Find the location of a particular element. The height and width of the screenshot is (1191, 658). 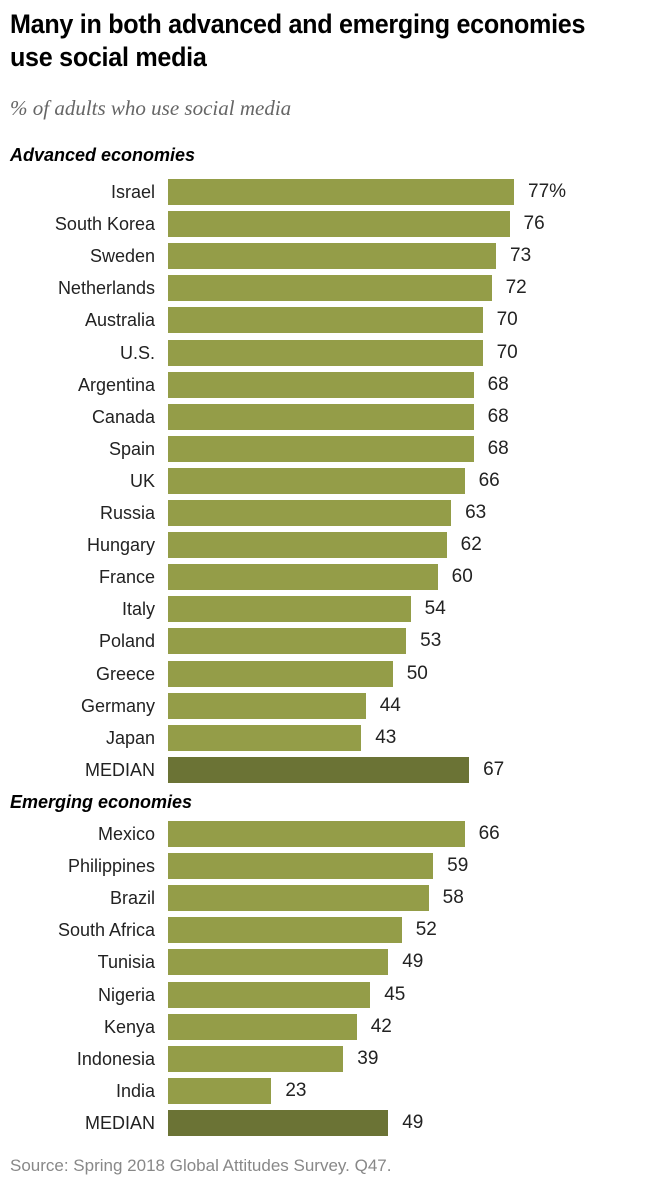

category-label: Israel is located at coordinates (132, 192).